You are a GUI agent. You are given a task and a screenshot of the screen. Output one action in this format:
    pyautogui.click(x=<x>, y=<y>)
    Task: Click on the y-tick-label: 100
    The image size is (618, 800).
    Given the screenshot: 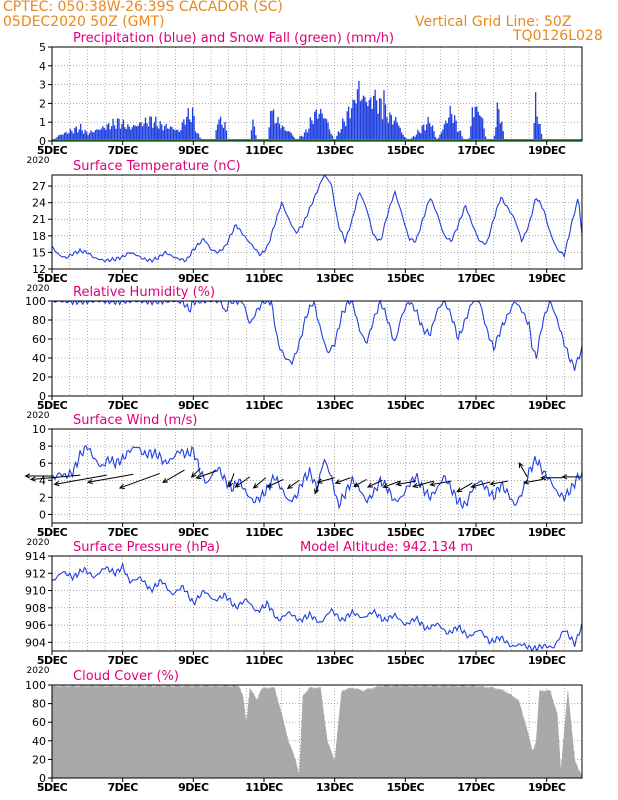 What is the action you would take?
    pyautogui.click(x=35, y=301)
    